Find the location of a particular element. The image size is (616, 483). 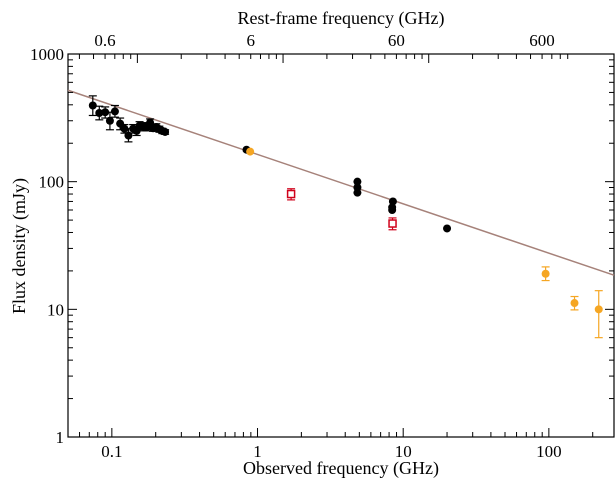

x-axis-label: Observed frequency (GHz) is located at coordinates (341, 468).